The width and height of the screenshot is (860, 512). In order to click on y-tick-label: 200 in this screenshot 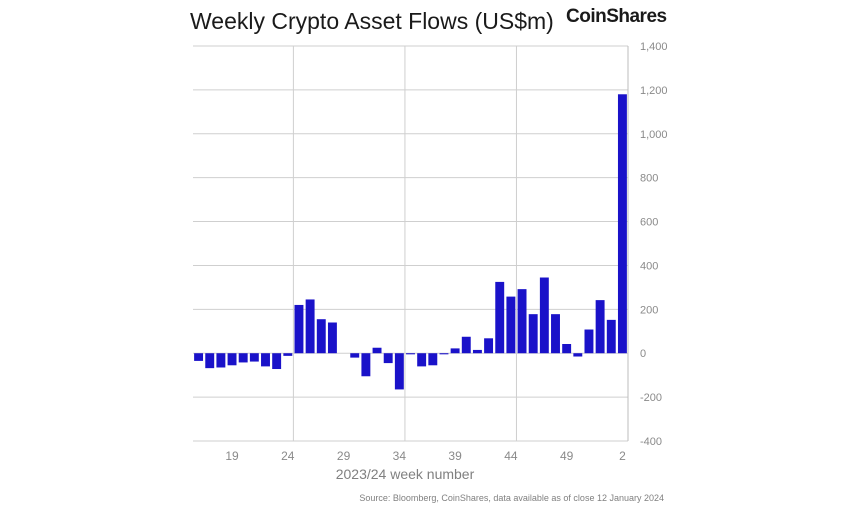, I will do `click(649, 310)`.